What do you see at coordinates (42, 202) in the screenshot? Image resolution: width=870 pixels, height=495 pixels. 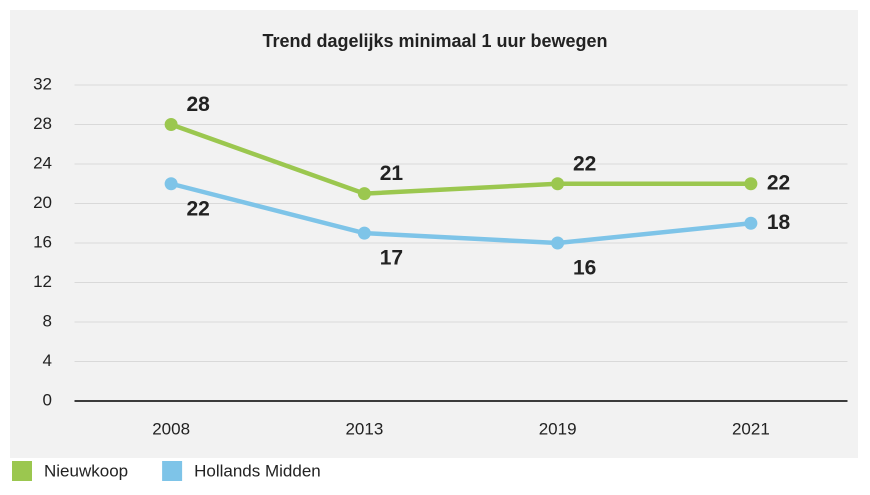 I see `y-tick-label: 20` at bounding box center [42, 202].